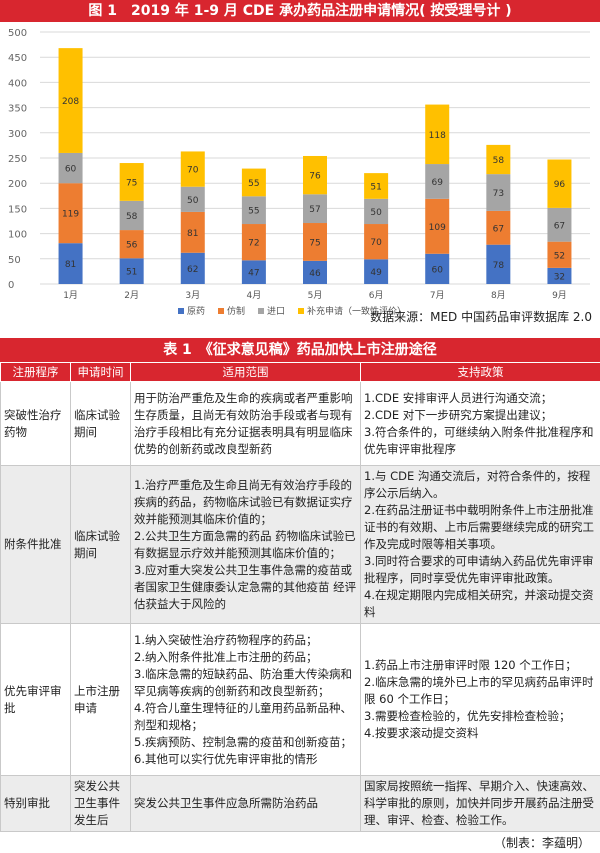 The image size is (600, 853). I want to click on policy-line: 4.按要求滚动提交资料, so click(421, 733).